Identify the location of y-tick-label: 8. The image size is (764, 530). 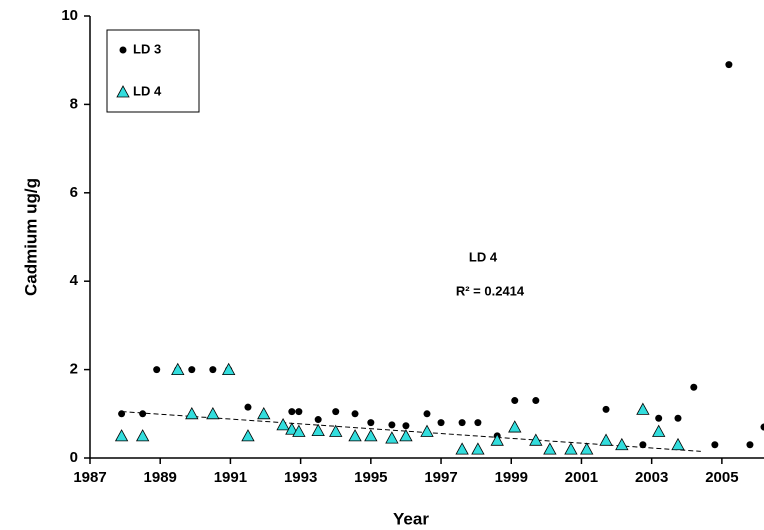
(74, 103).